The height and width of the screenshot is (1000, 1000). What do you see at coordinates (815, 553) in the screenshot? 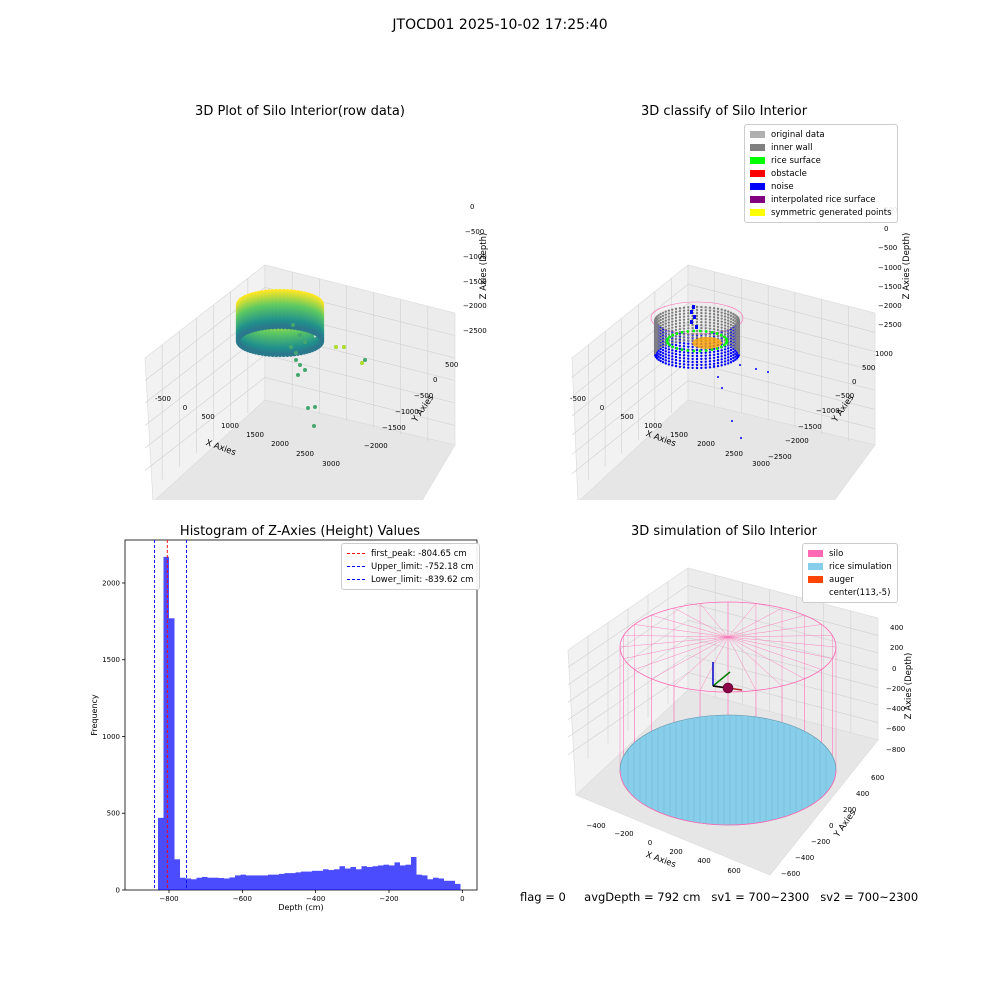
I see `legend-swatch` at bounding box center [815, 553].